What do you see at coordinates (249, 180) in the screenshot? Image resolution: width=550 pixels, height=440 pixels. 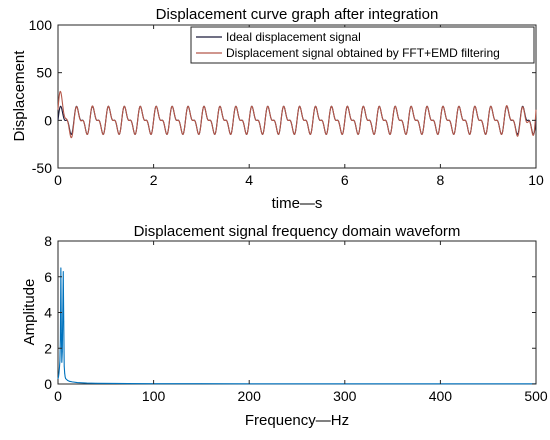 I see `chart1-x-tick-label-2: 4` at bounding box center [249, 180].